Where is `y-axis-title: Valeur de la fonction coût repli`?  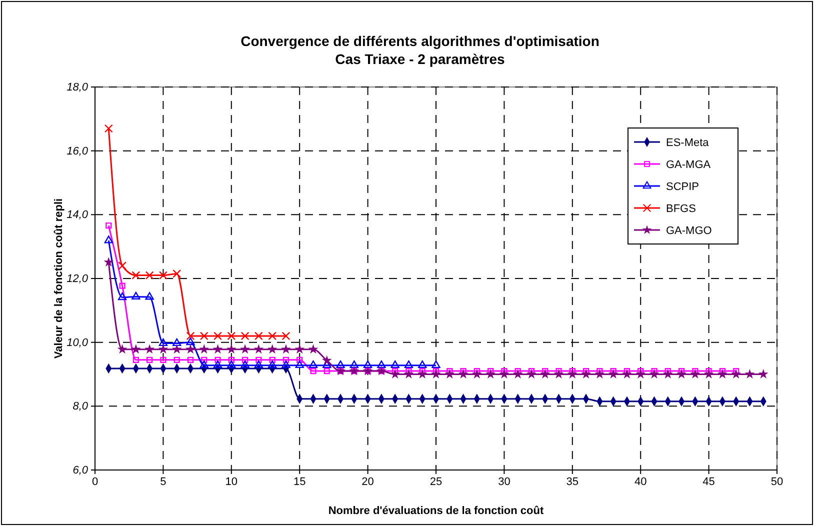 y-axis-title: Valeur de la fonction coût repli is located at coordinates (59, 278).